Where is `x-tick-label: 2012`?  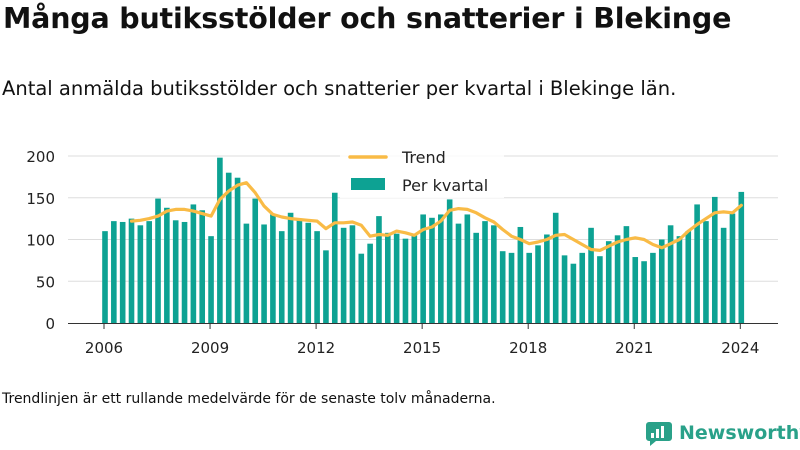 x-tick-label: 2012 is located at coordinates (316, 348).